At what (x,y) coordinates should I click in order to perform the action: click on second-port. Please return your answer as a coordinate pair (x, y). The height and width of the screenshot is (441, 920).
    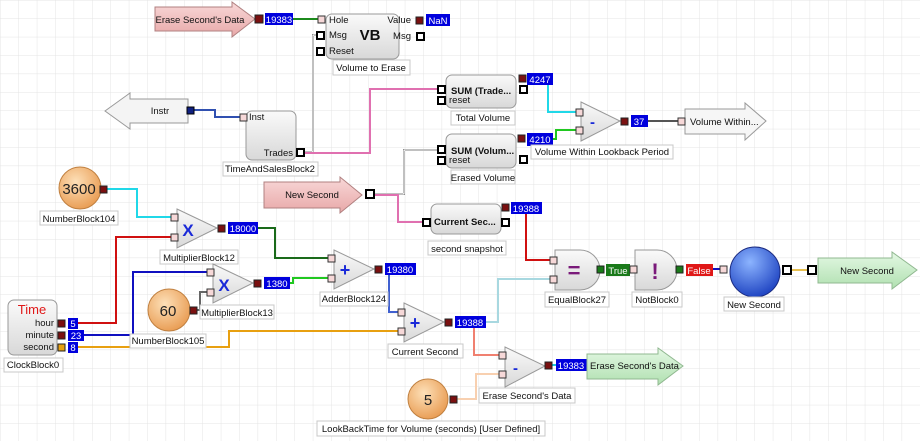
    Looking at the image, I should click on (61, 347).